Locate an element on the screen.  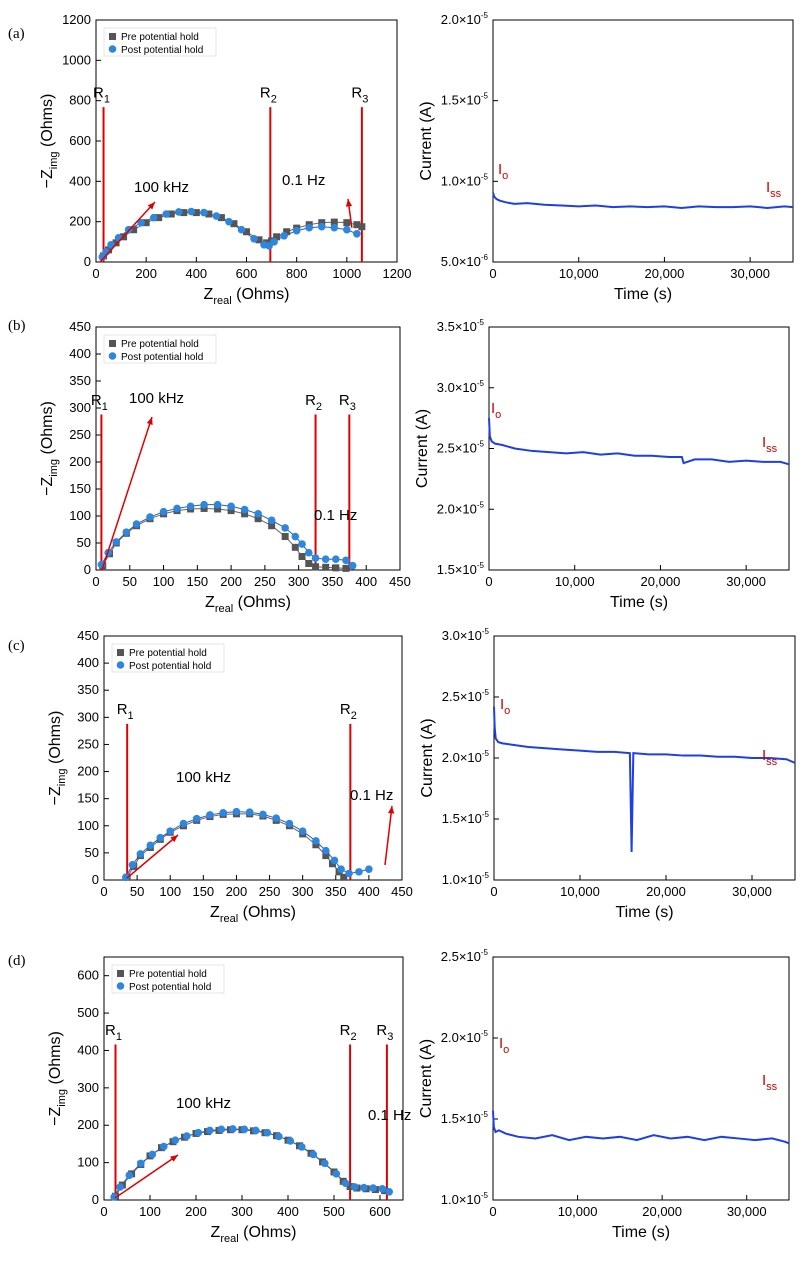
annotation-0.1hz: 0.1 Hz is located at coordinates (389, 1115).